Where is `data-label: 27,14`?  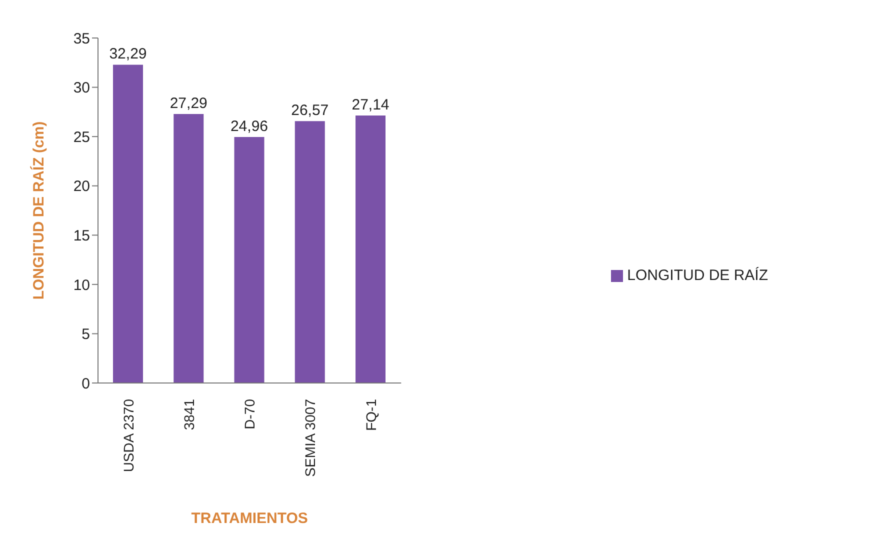 data-label: 27,14 is located at coordinates (371, 105).